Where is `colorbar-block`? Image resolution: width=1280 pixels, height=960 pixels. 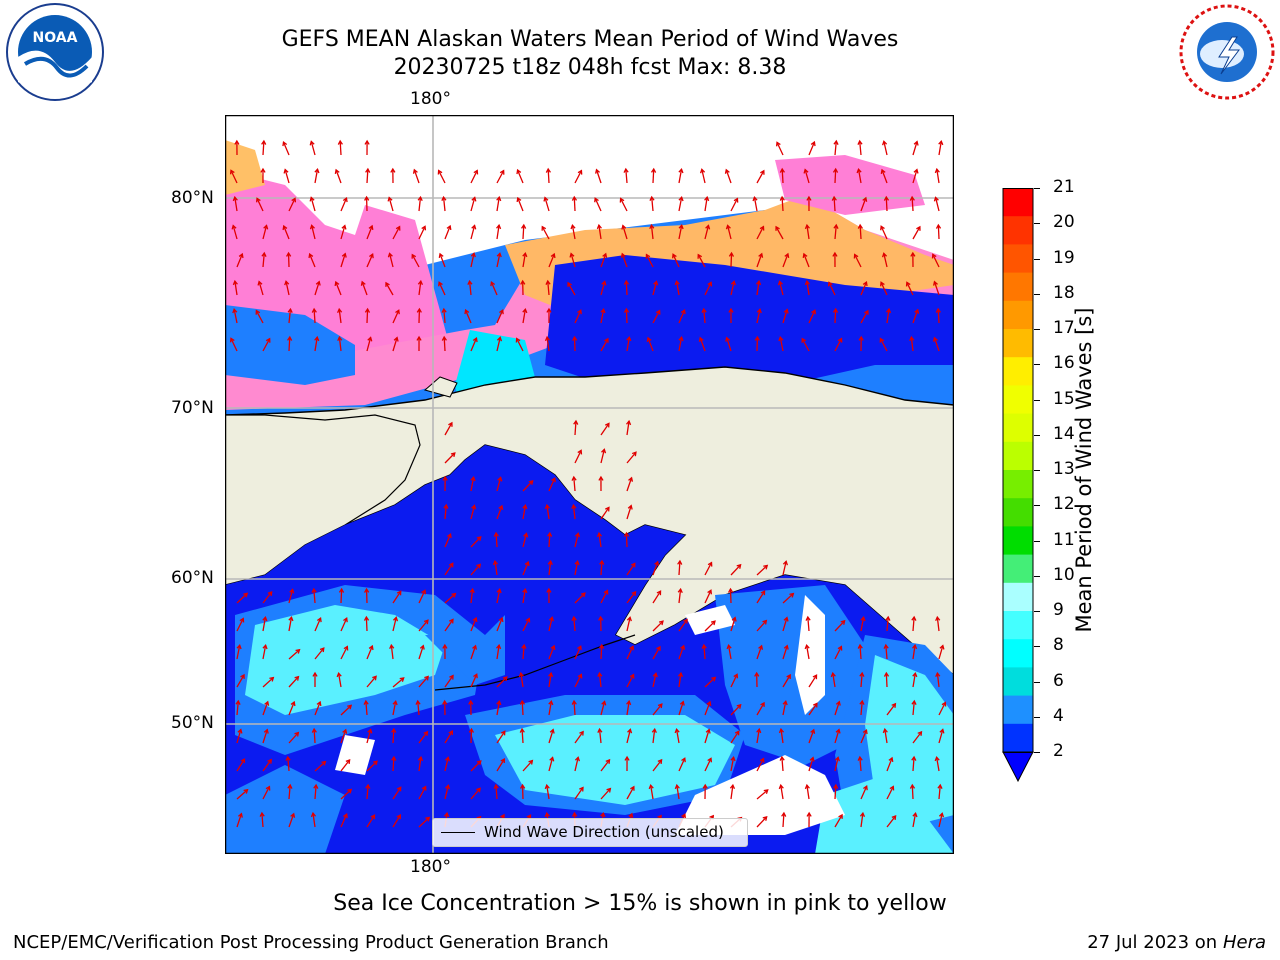 colorbar-block is located at coordinates (1018, 371).